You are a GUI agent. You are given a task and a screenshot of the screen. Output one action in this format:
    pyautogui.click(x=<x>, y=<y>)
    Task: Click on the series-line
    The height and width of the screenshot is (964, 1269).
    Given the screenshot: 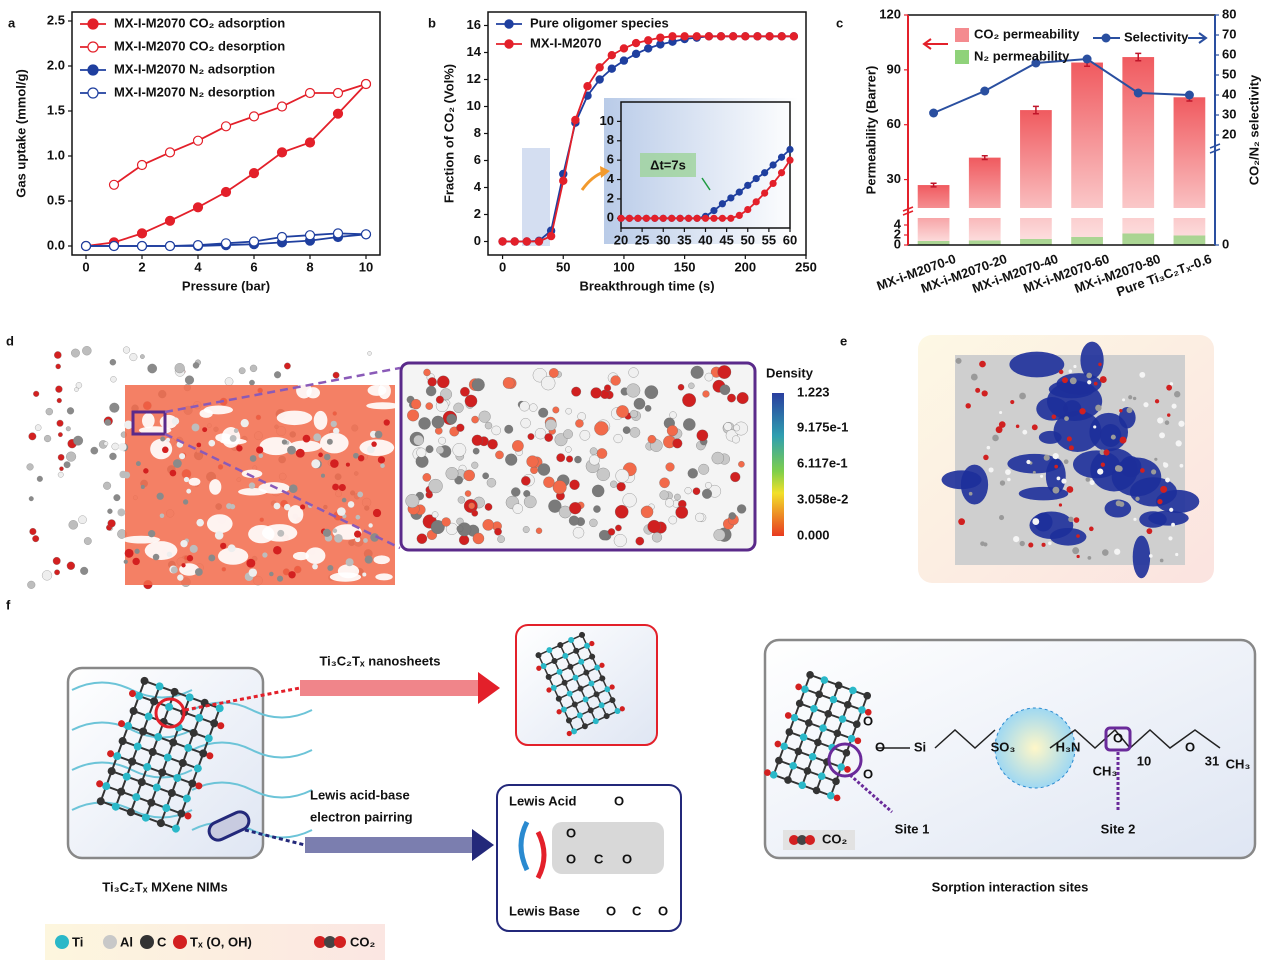 What is the action you would take?
    pyautogui.click(x=1061, y=85)
    